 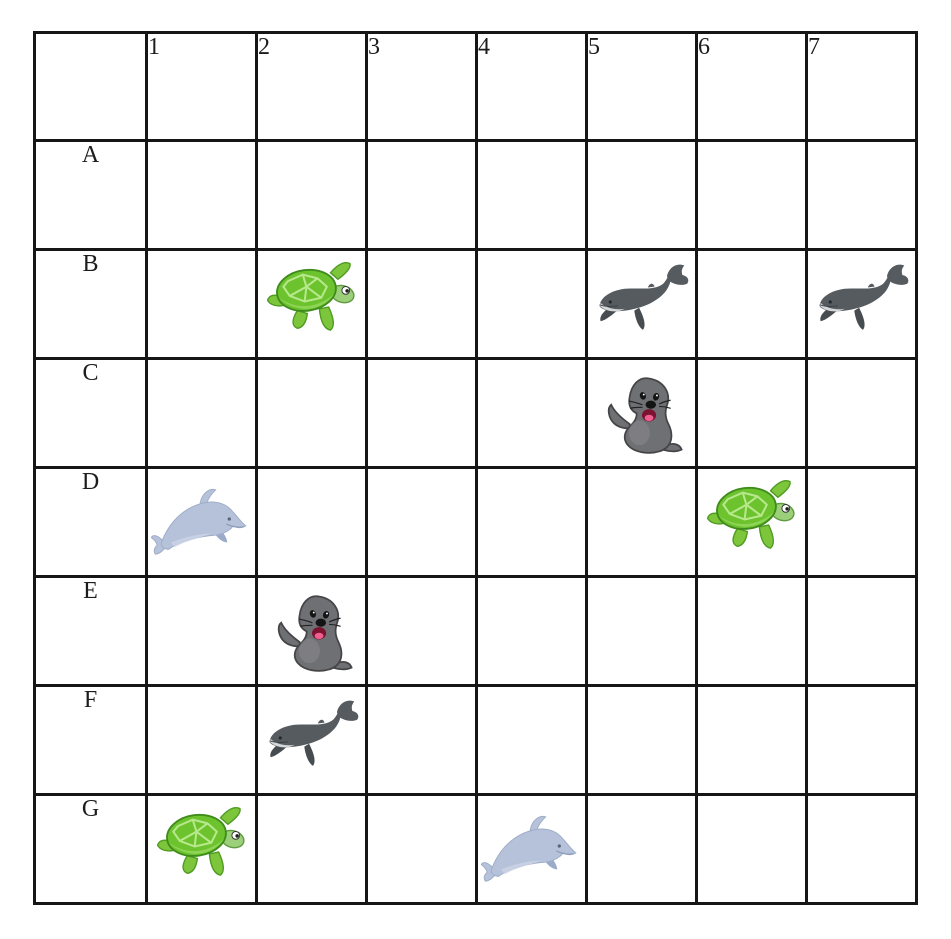 I want to click on grid-cell-A6, so click(x=751, y=195).